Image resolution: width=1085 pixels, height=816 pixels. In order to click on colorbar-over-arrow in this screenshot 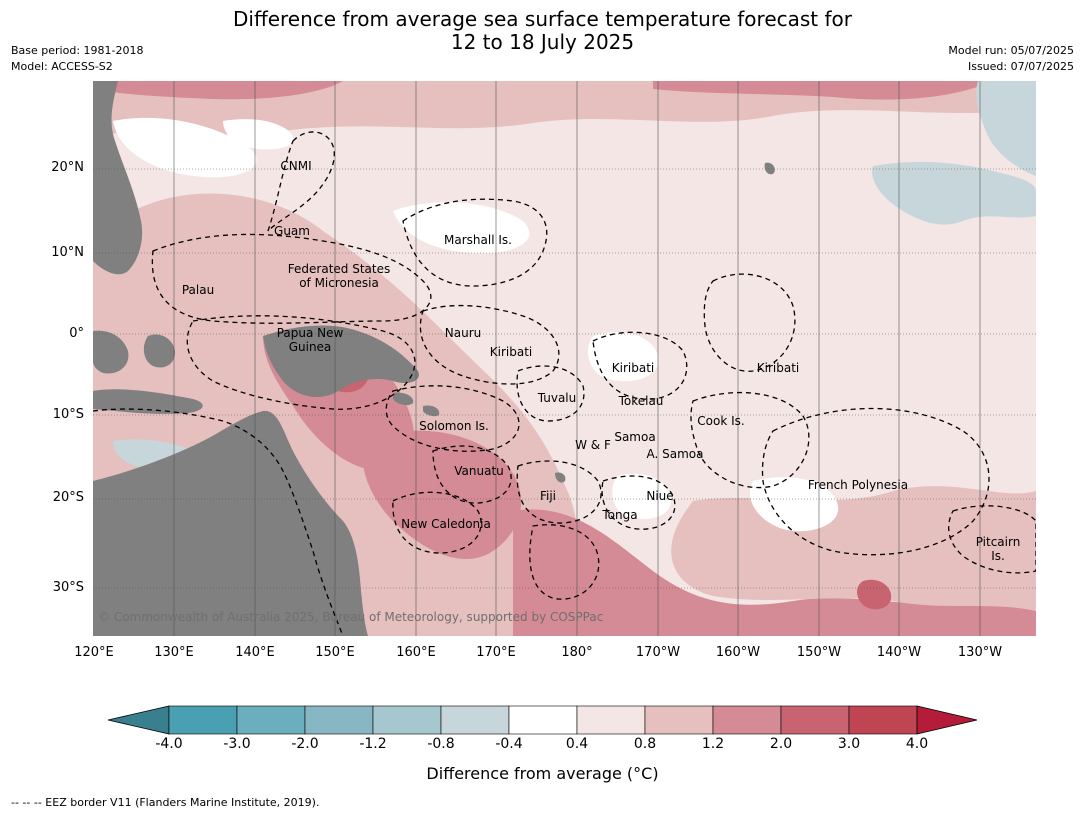, I will do `click(947, 720)`.